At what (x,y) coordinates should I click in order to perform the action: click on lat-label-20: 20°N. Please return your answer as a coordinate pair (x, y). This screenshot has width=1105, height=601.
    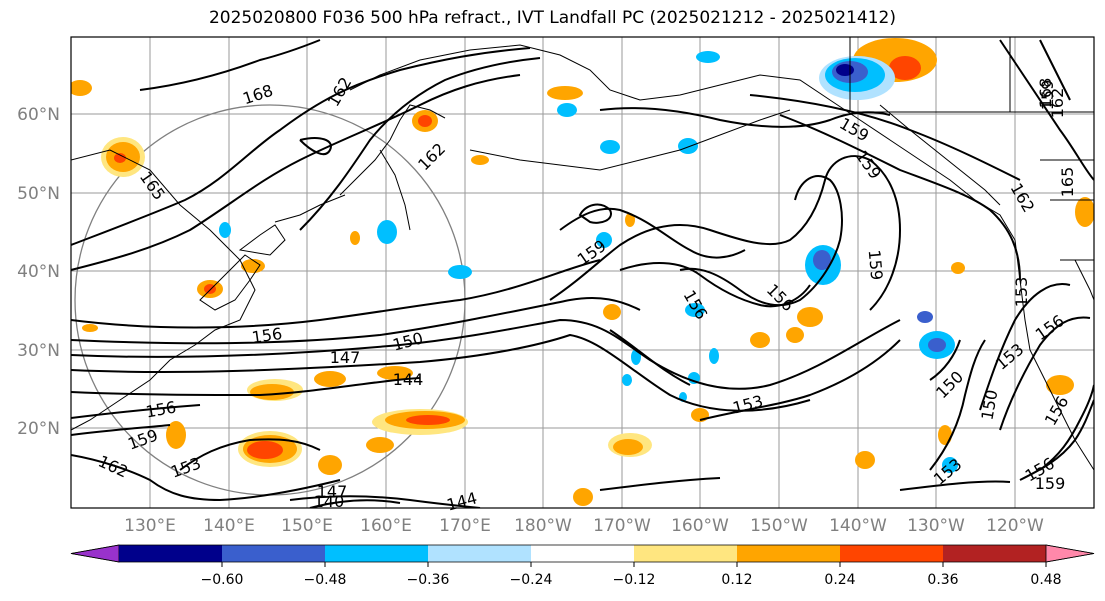
    Looking at the image, I should click on (38, 429).